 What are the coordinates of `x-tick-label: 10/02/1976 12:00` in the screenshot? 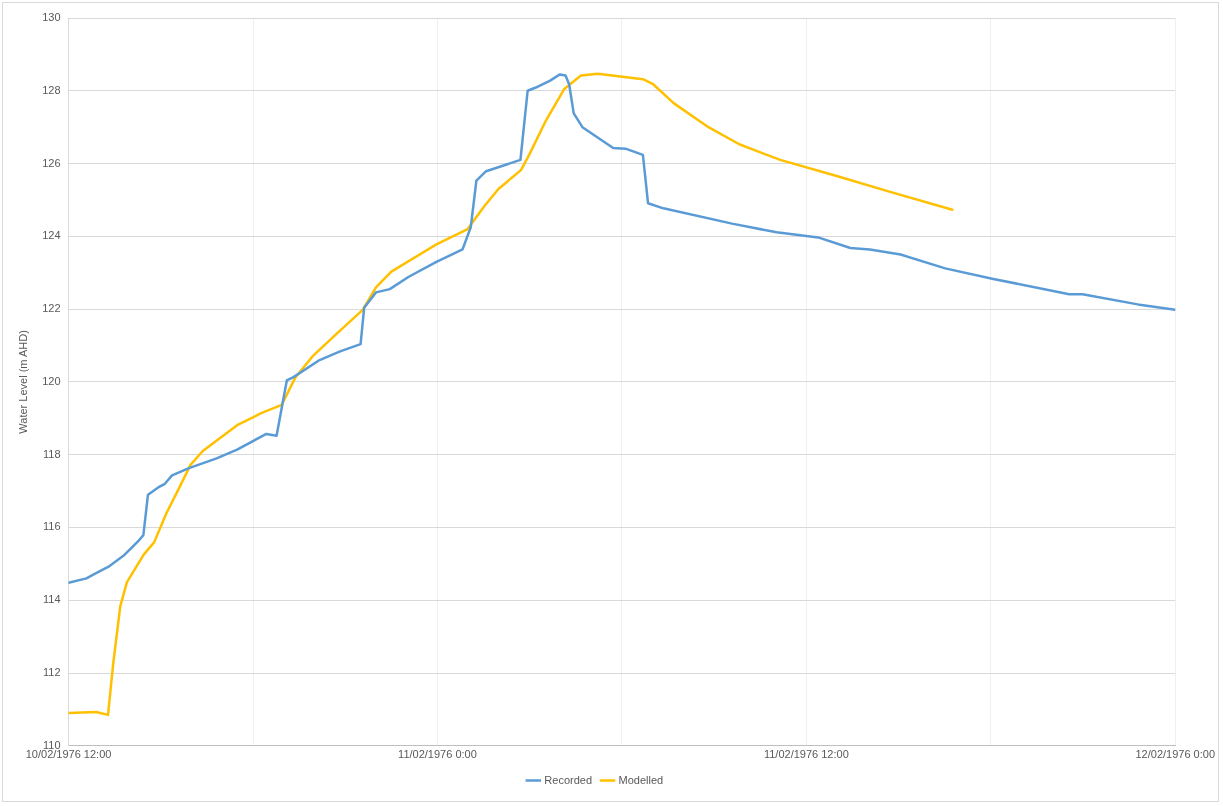 It's located at (68, 754).